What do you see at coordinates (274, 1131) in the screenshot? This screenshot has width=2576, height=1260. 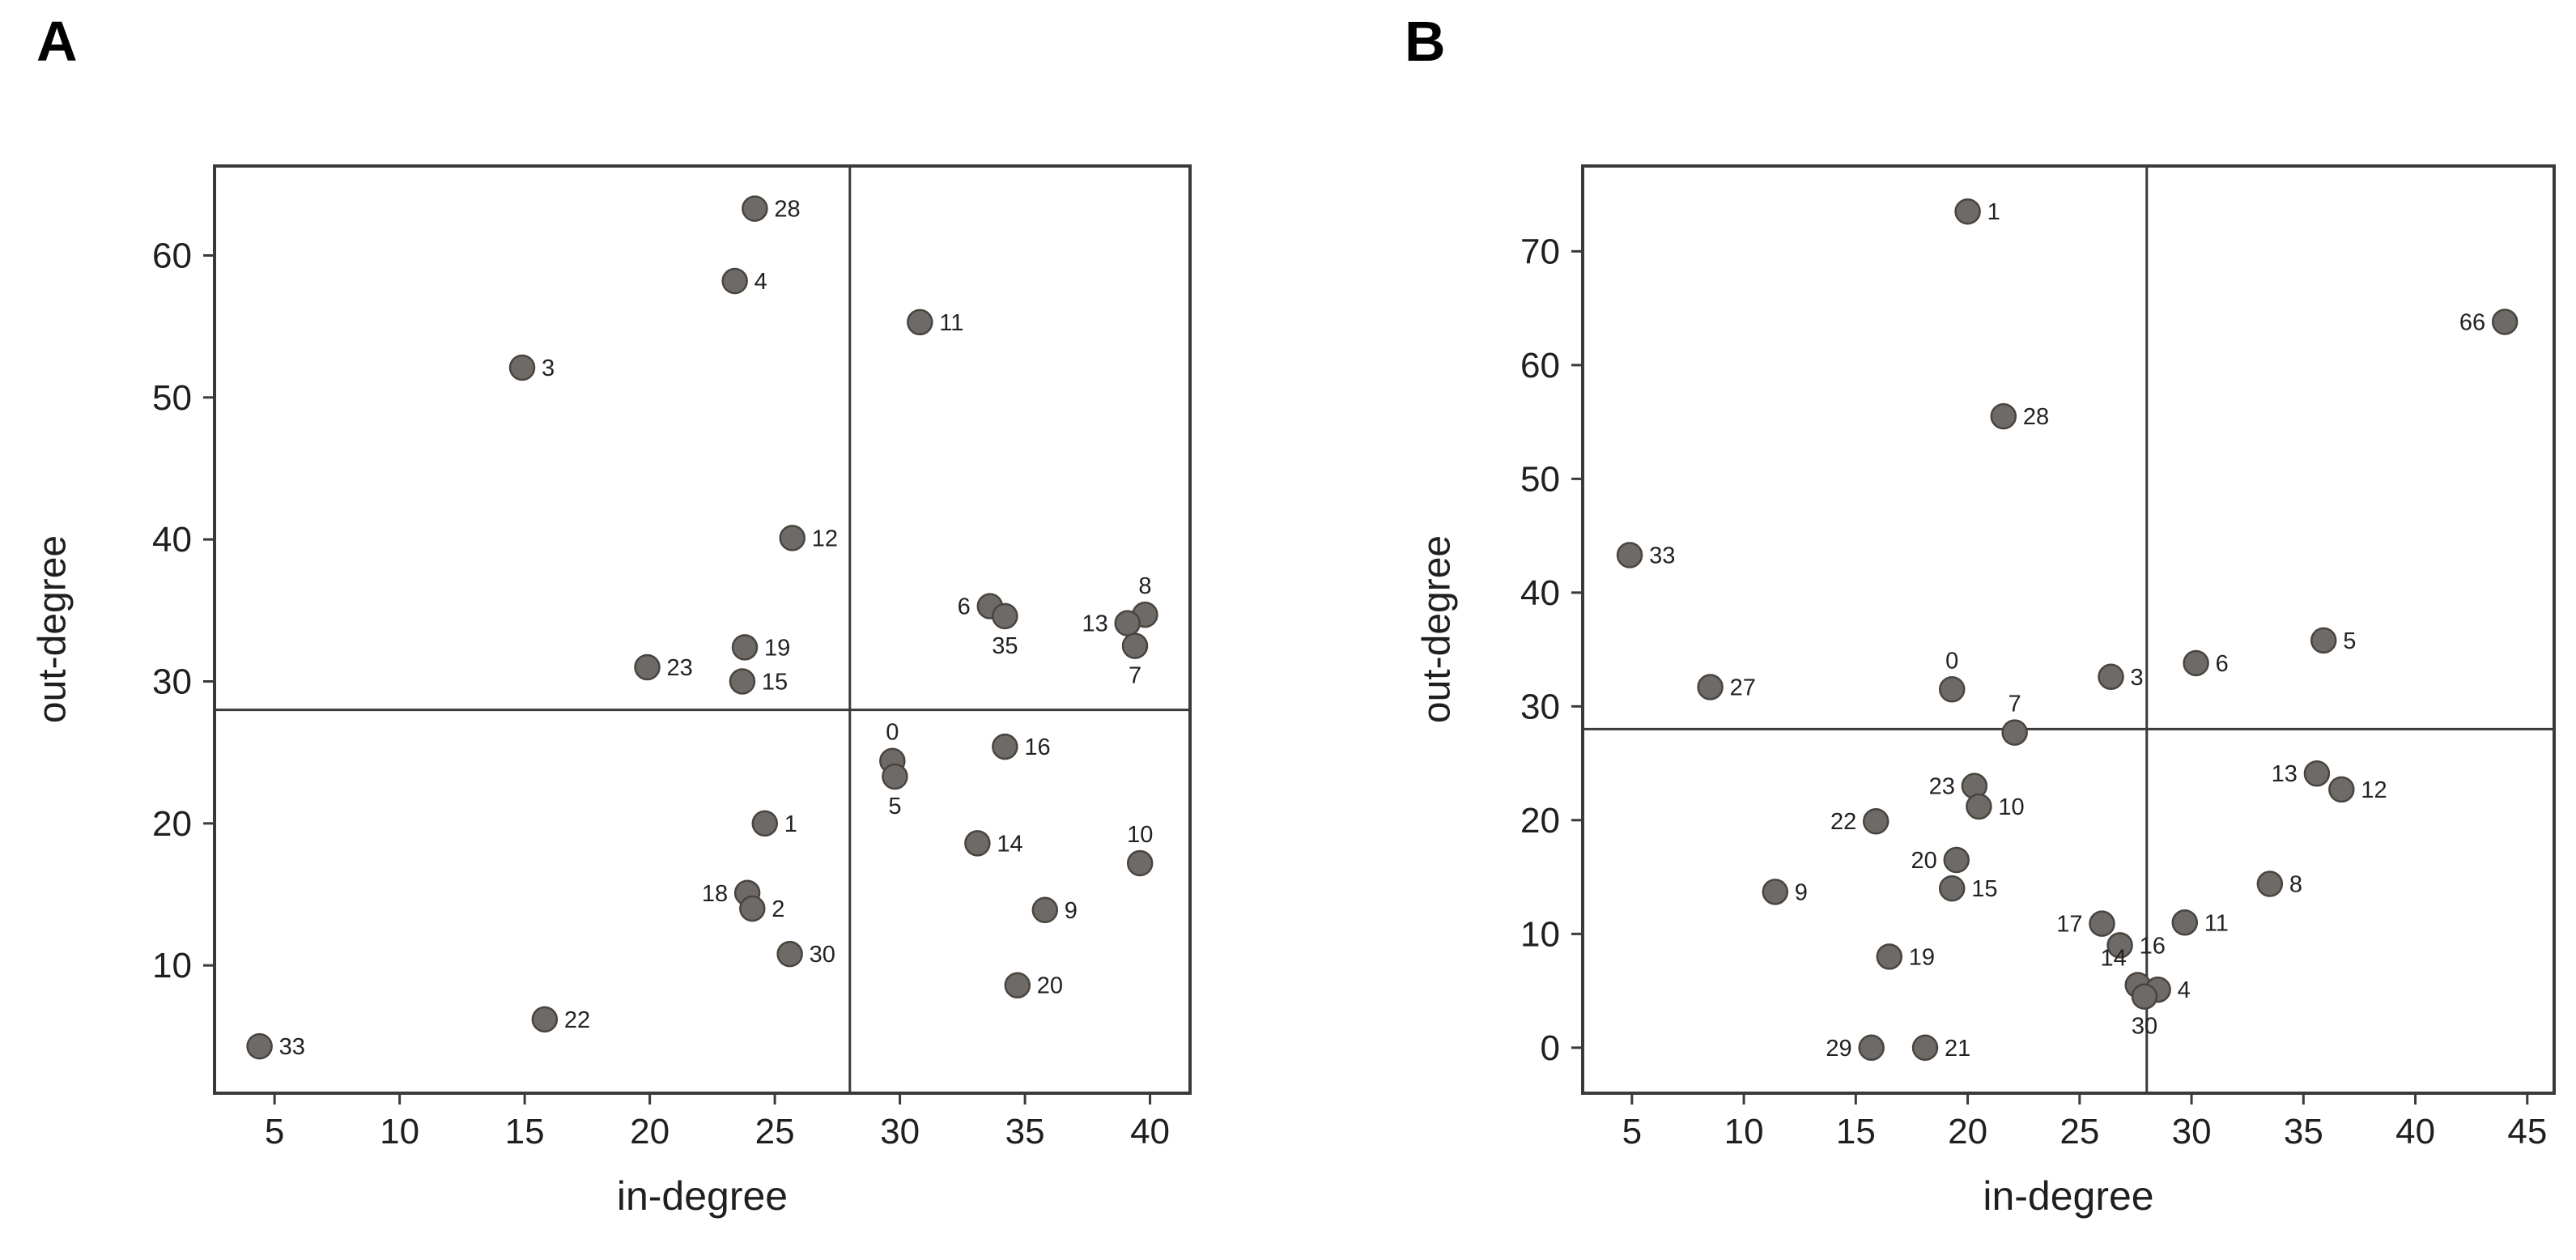 I see `x-tick-label: 5` at bounding box center [274, 1131].